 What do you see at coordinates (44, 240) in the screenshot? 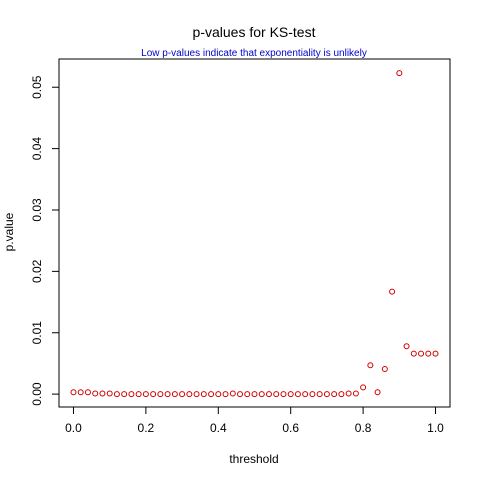
I see `y-axis: 0.00 0.01 0.02 0.03 0.04 0.05` at bounding box center [44, 240].